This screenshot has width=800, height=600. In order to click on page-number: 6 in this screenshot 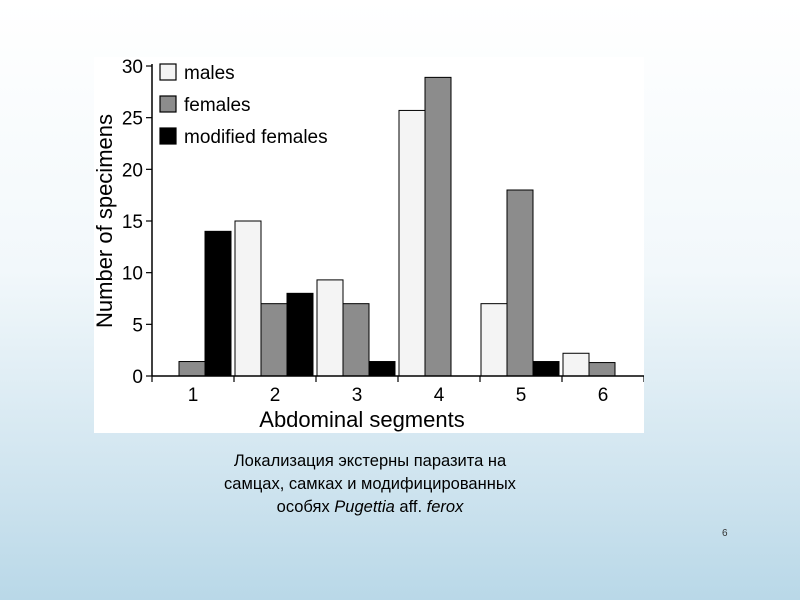, I will do `click(725, 533)`.